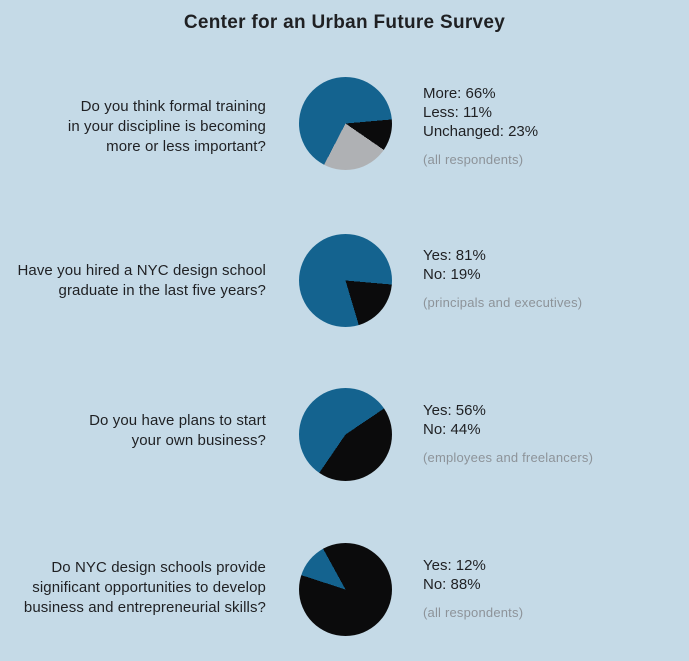 Image resolution: width=689 pixels, height=661 pixels. I want to click on pie-chart-entrepreneurial-skills, so click(345, 589).